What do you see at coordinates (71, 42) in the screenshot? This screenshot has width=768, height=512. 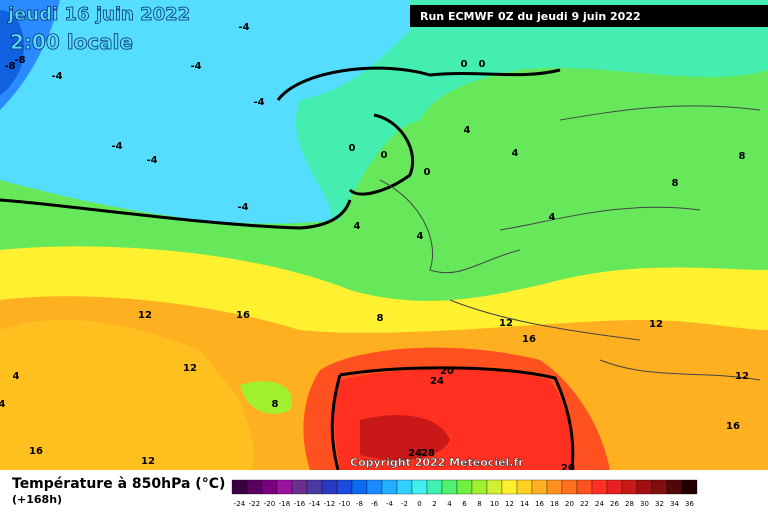 I see `local-time: 2:00 locale` at bounding box center [71, 42].